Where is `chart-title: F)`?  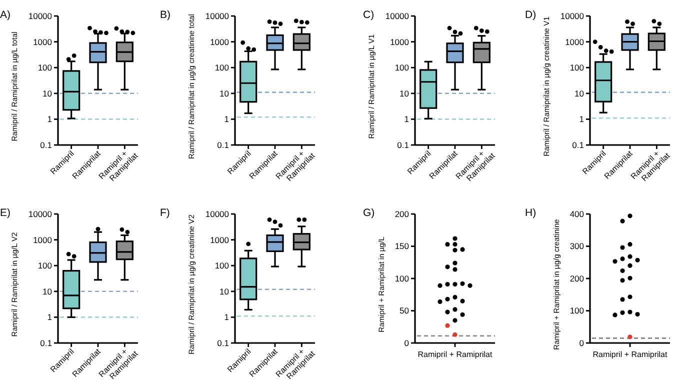
chart-title: F) is located at coordinates (165, 213).